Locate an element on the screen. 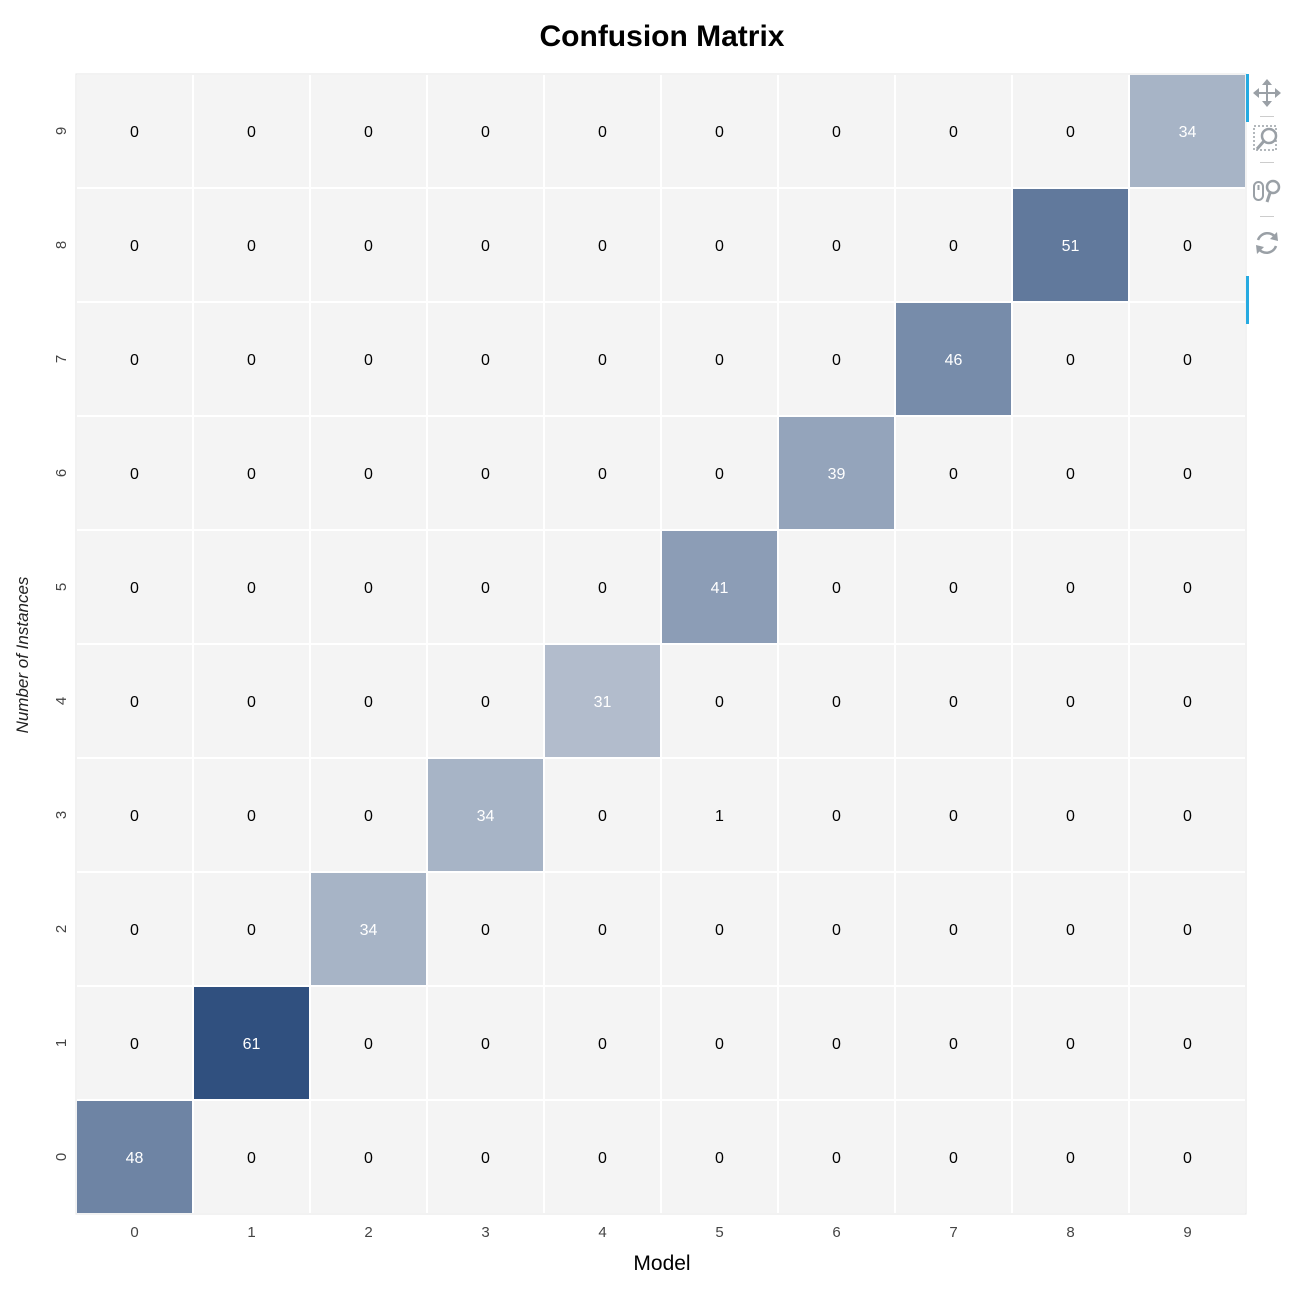 This screenshot has width=1310, height=1292. y-tick-label: 4 is located at coordinates (61, 701).